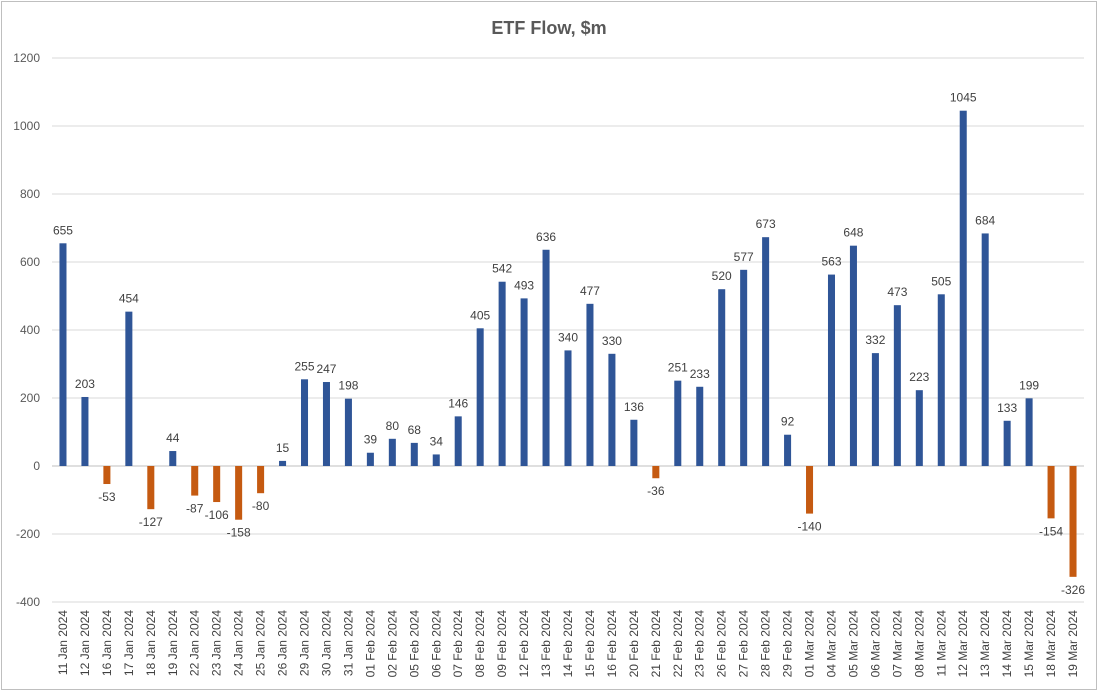 The image size is (1100, 693). I want to click on x-tick-label: 08 Feb 2024, so click(480, 644).